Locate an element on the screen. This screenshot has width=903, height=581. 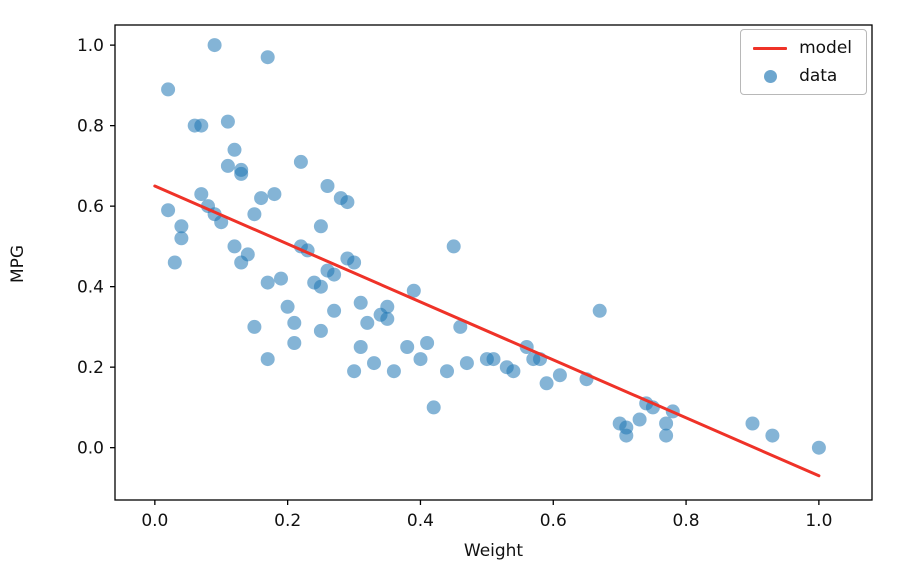
legend-marker-swatch-wrap is located at coordinates (770, 76).